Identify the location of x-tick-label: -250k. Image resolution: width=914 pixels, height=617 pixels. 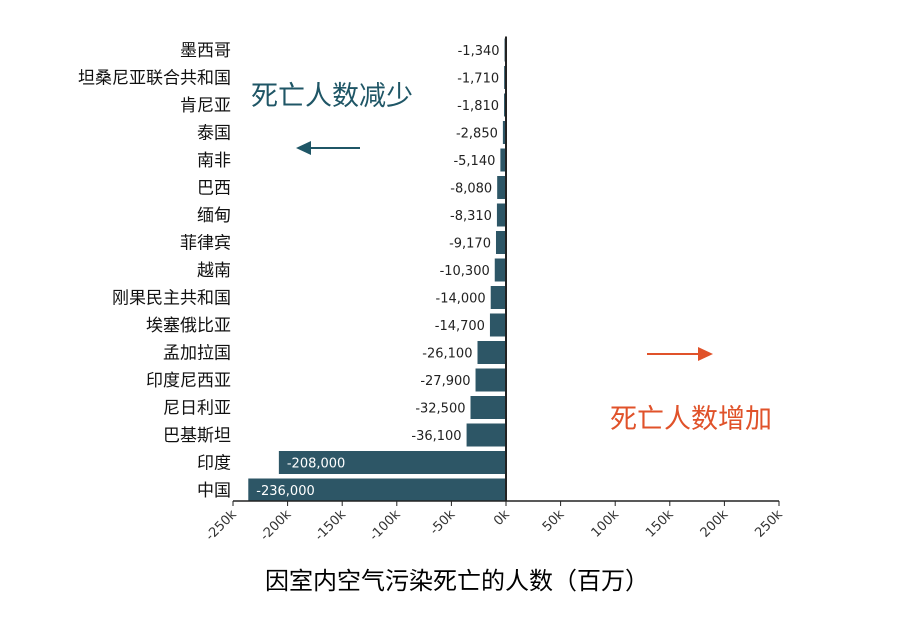
(221, 525).